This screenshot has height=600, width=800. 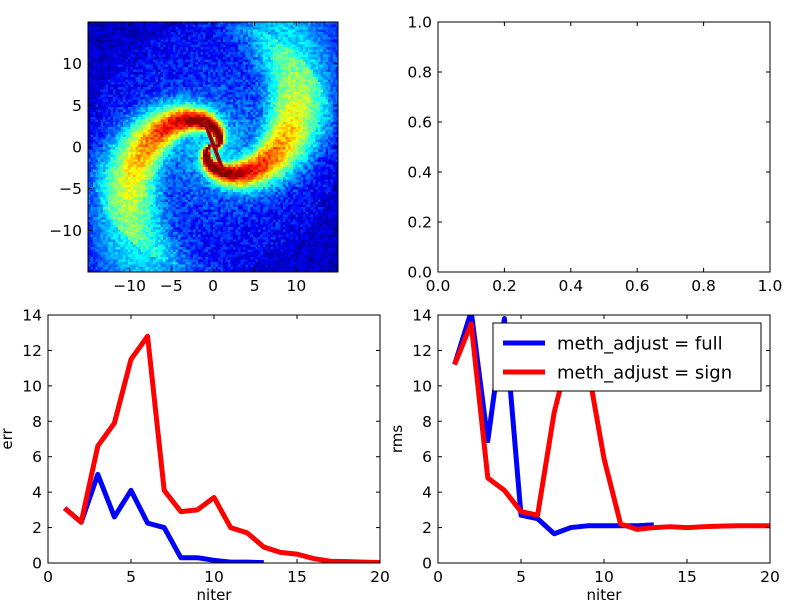 I want to click on y-tick-label: 0.0, so click(x=419, y=273).